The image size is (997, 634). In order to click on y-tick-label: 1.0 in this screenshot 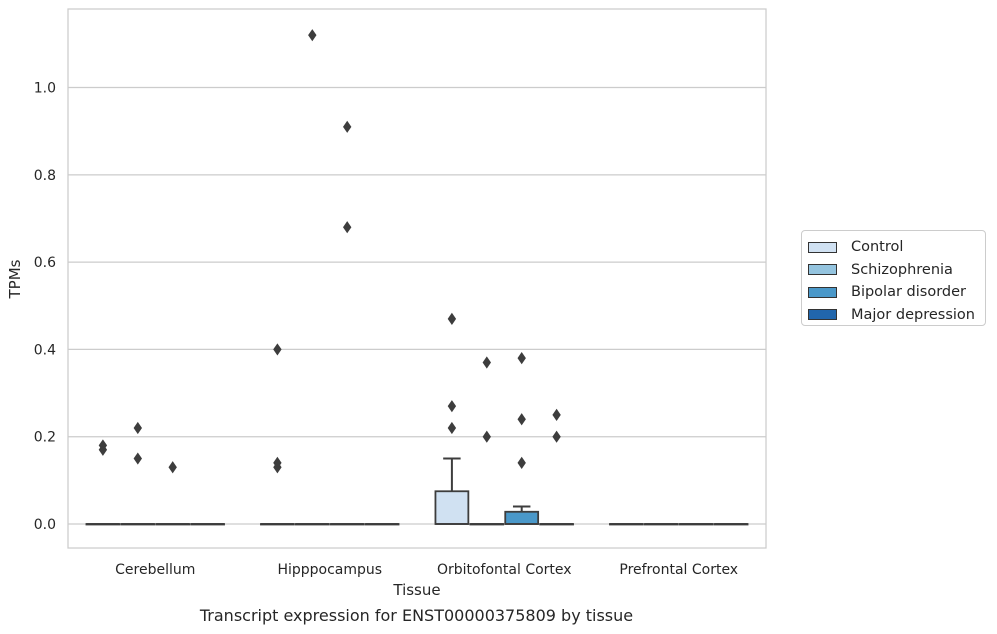, I will do `click(45, 89)`.